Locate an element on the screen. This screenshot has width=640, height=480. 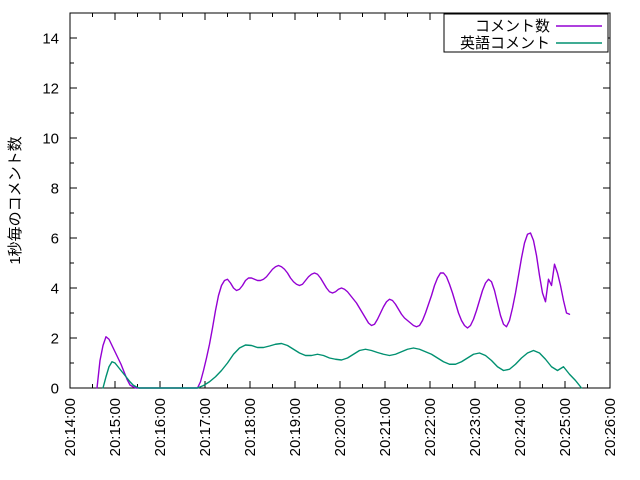
x-tick-label: 20:26:00 is located at coordinates (610, 427).